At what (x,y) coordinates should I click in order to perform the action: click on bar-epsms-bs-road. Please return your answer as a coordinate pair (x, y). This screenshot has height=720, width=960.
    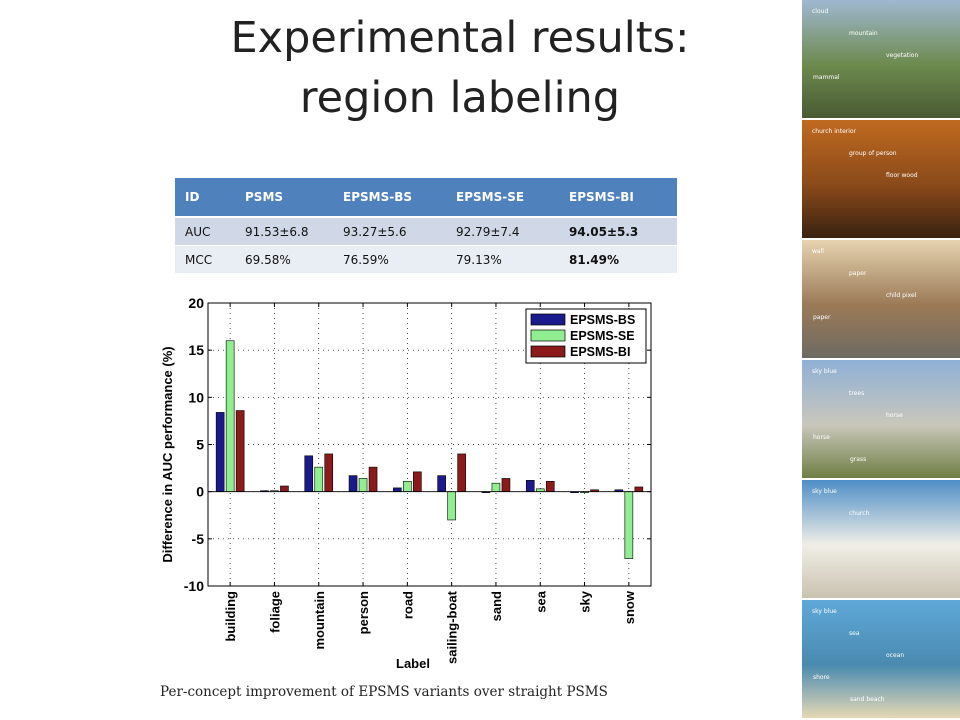
    Looking at the image, I should click on (397, 489).